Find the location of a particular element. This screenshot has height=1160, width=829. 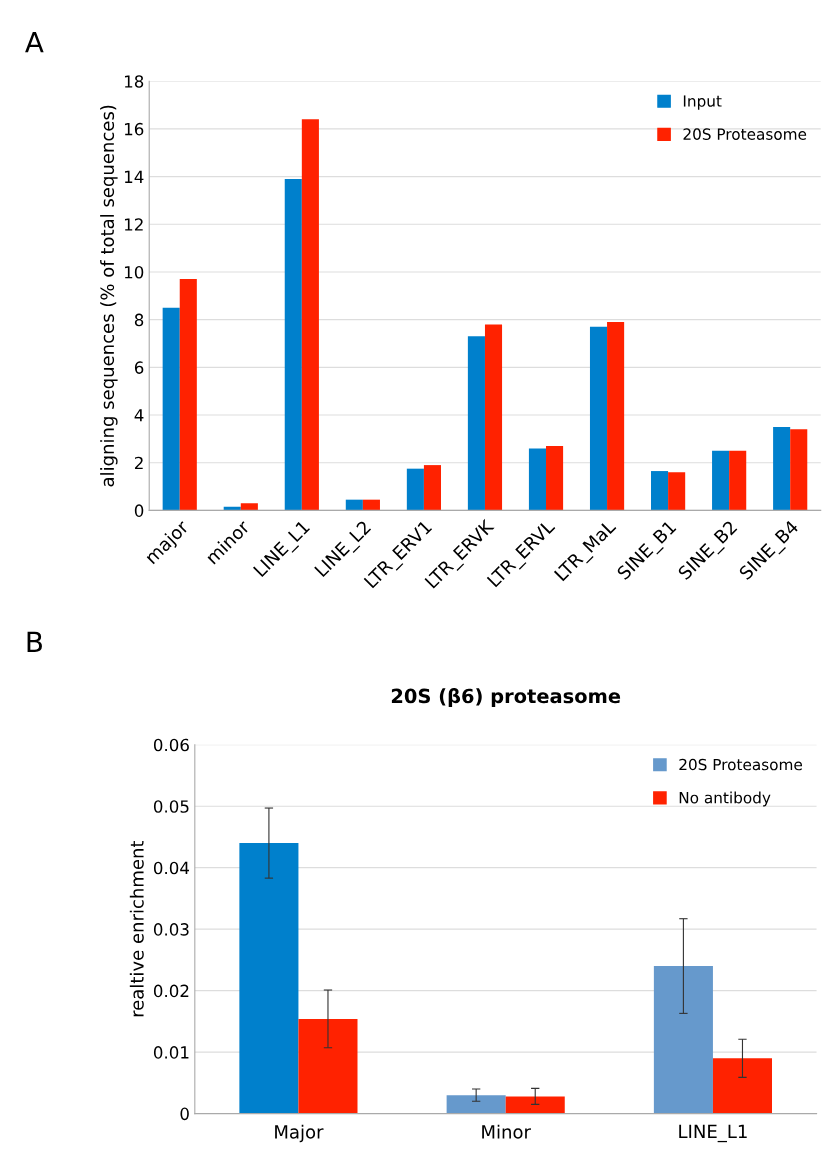

y-tick-label: 12 is located at coordinates (133, 224).